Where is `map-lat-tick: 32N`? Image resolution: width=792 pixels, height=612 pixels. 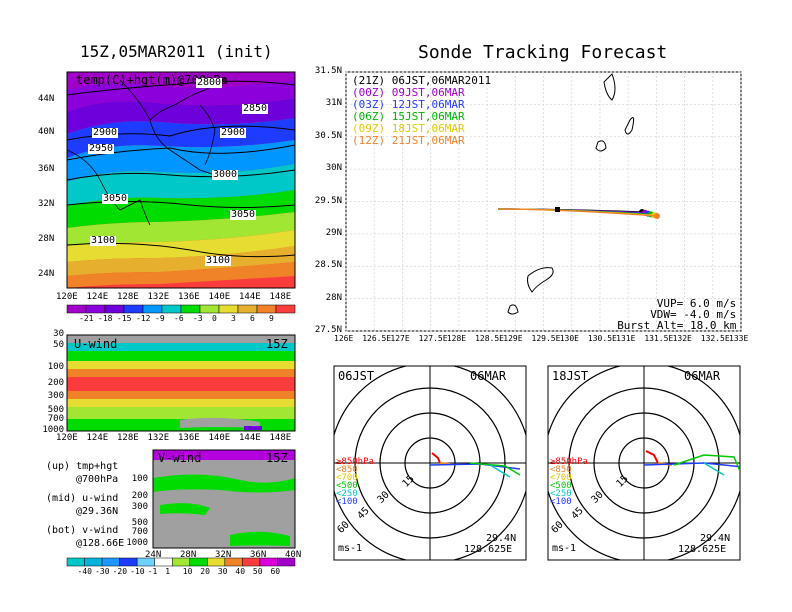
map-lat-tick: 32N is located at coordinates (46, 204).